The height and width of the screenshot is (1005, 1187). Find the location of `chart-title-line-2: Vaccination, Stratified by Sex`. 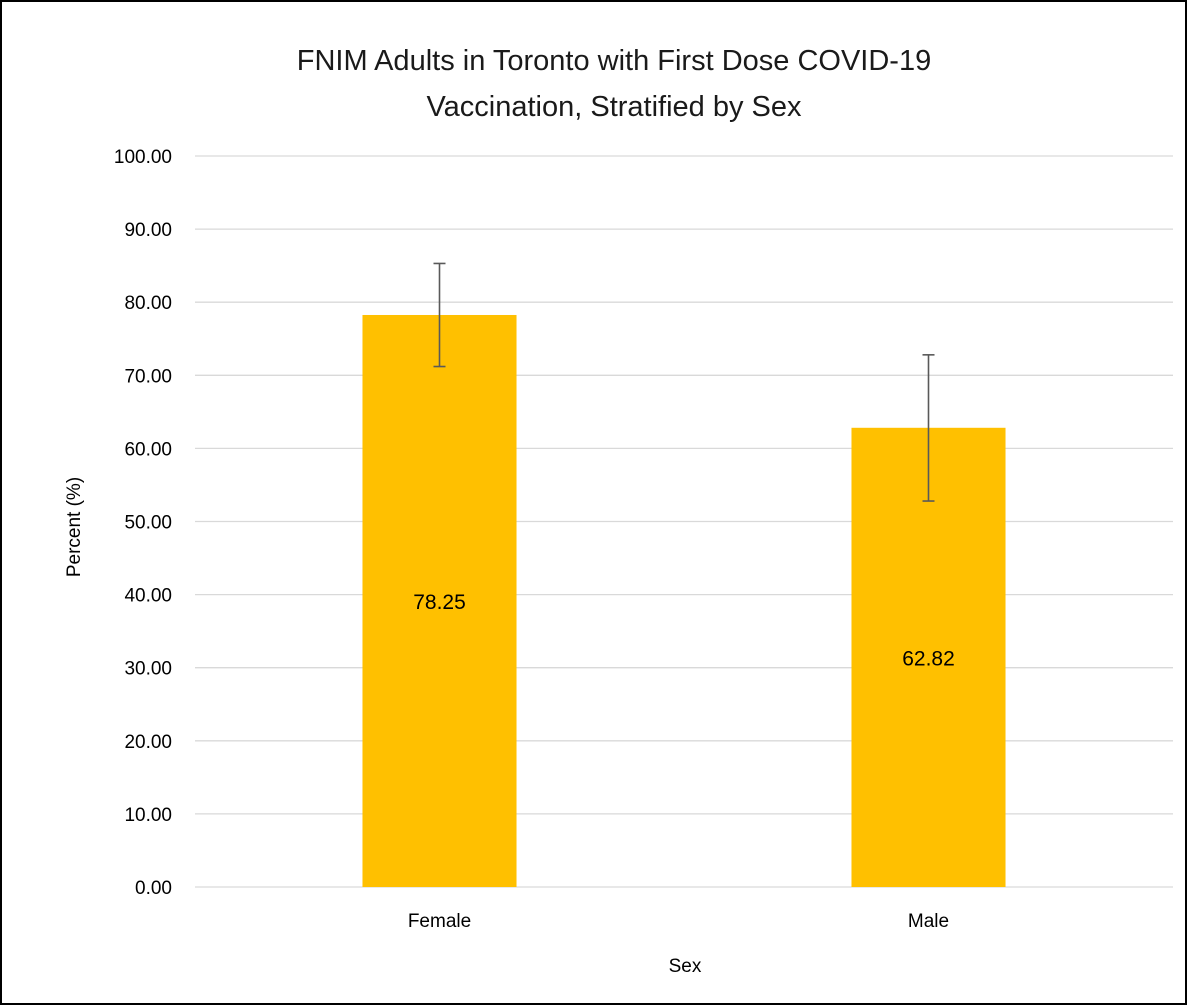

chart-title-line-2: Vaccination, Stratified by Sex is located at coordinates (614, 107).